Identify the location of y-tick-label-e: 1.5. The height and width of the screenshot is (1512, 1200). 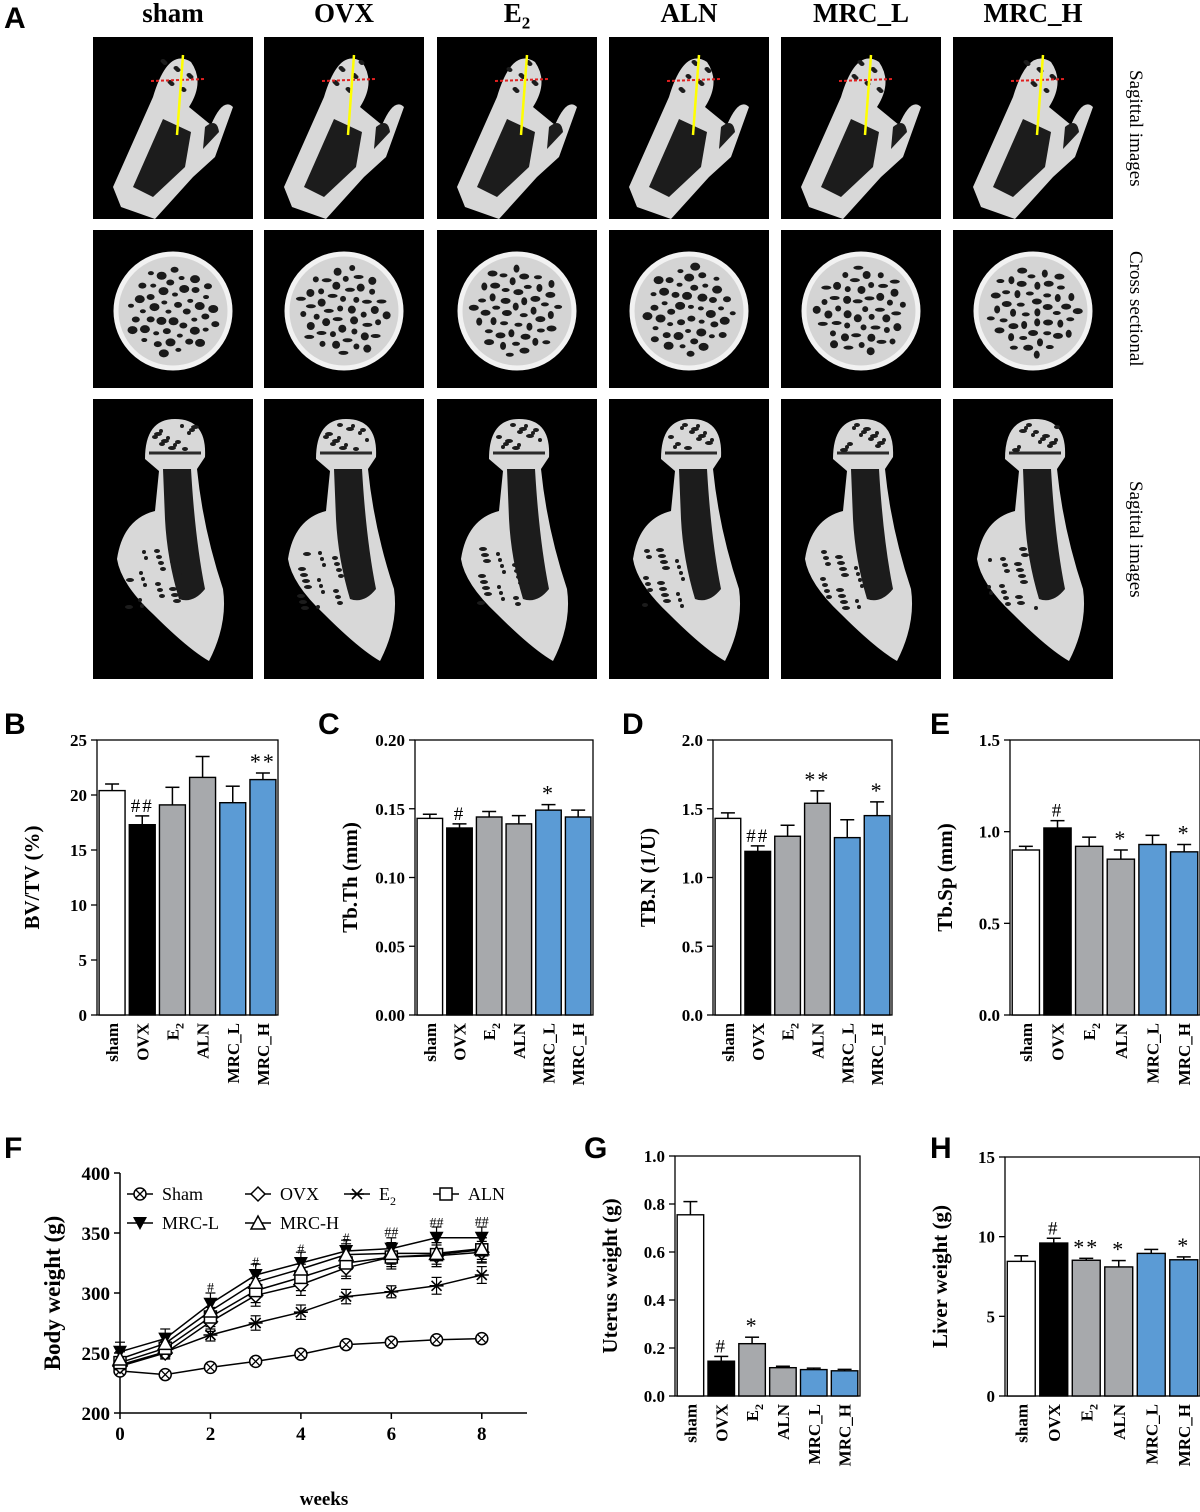
(989, 740).